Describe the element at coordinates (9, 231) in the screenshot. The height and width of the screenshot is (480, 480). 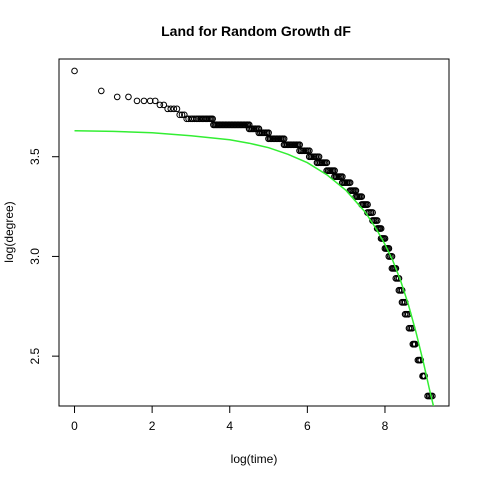
I see `y-axis-label: log(degree)` at that location.